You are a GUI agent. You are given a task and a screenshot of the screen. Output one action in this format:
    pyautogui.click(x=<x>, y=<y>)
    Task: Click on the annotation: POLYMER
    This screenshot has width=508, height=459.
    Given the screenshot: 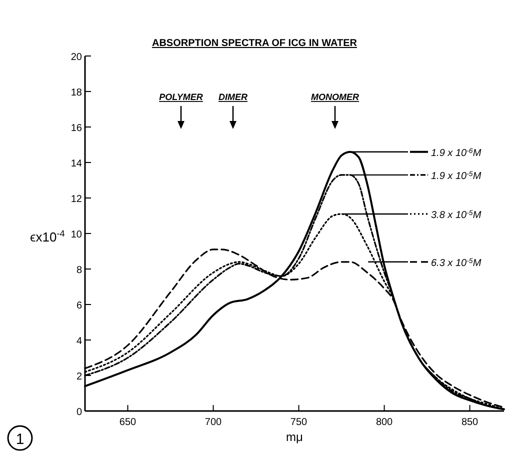 What is the action you would take?
    pyautogui.click(x=181, y=97)
    